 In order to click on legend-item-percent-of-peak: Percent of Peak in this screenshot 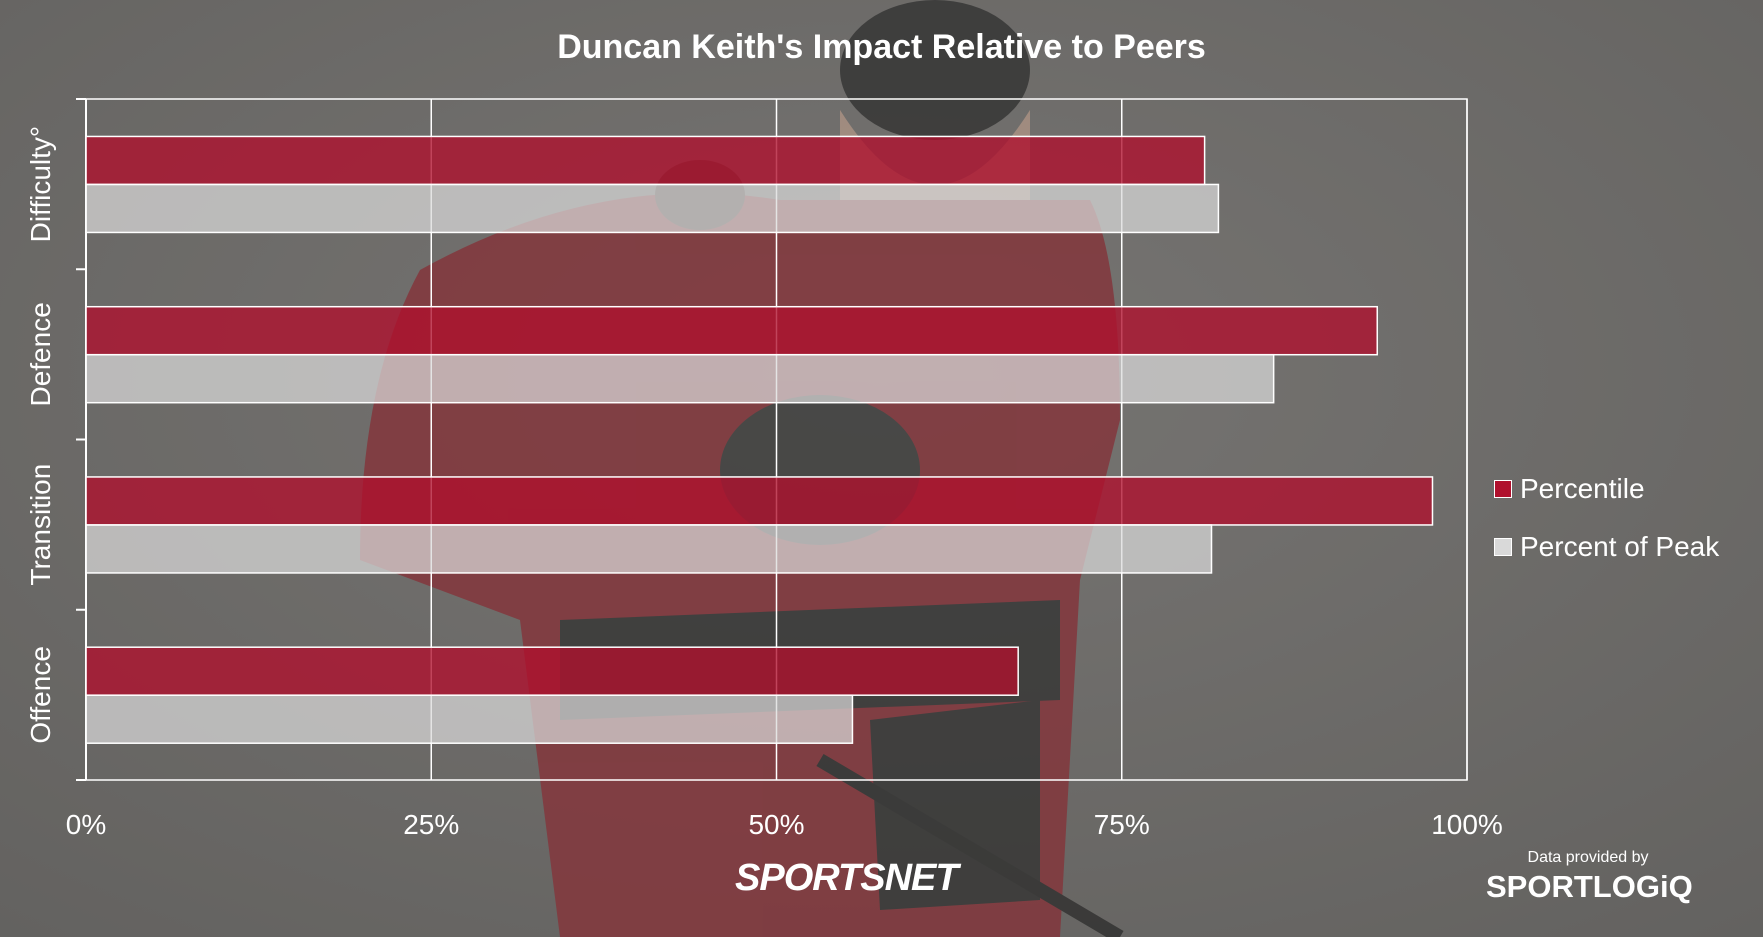, I will do `click(1624, 547)`.